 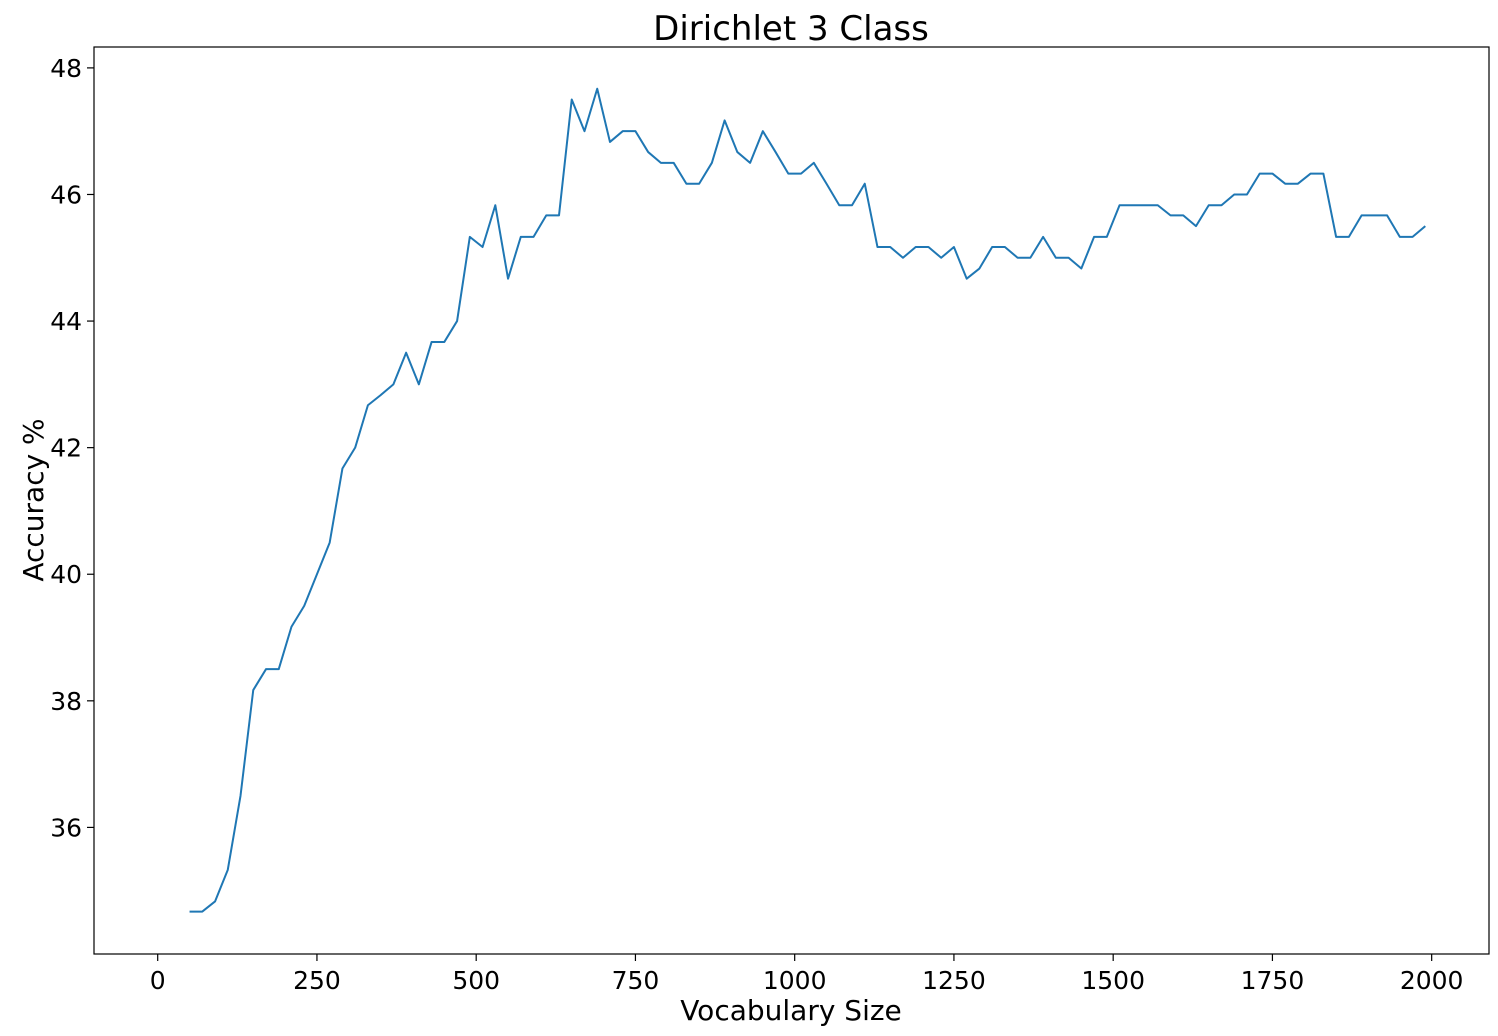 What do you see at coordinates (66, 68) in the screenshot?
I see `y-tick-label: 48` at bounding box center [66, 68].